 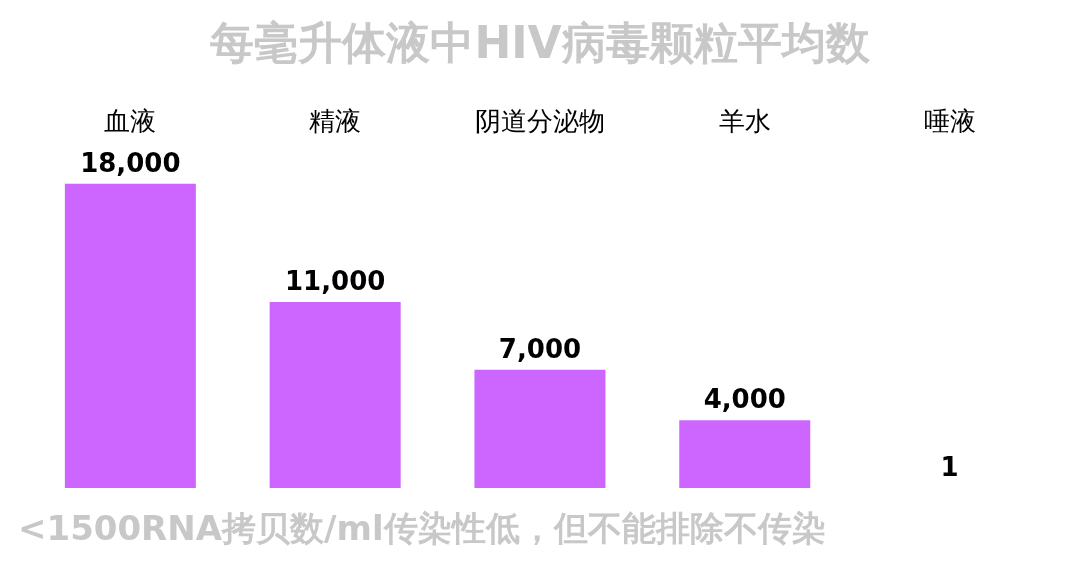 What do you see at coordinates (744, 399) in the screenshot?
I see `data-label: 4,000` at bounding box center [744, 399].